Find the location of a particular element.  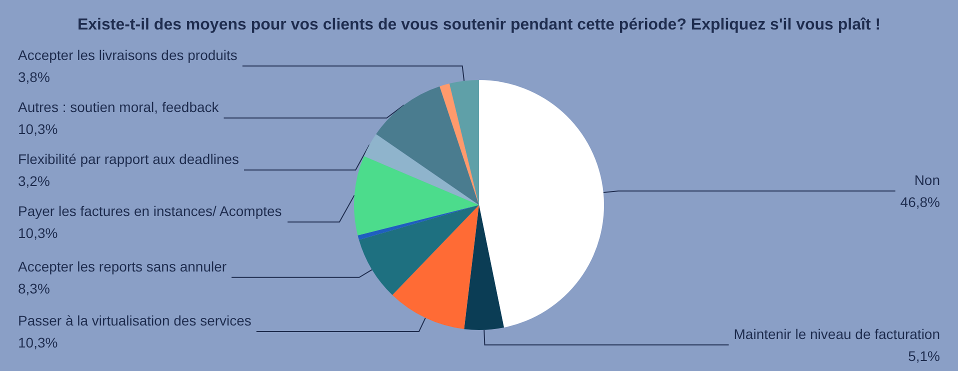

slice-label: Accepter les livraisons des produits is located at coordinates (128, 54).